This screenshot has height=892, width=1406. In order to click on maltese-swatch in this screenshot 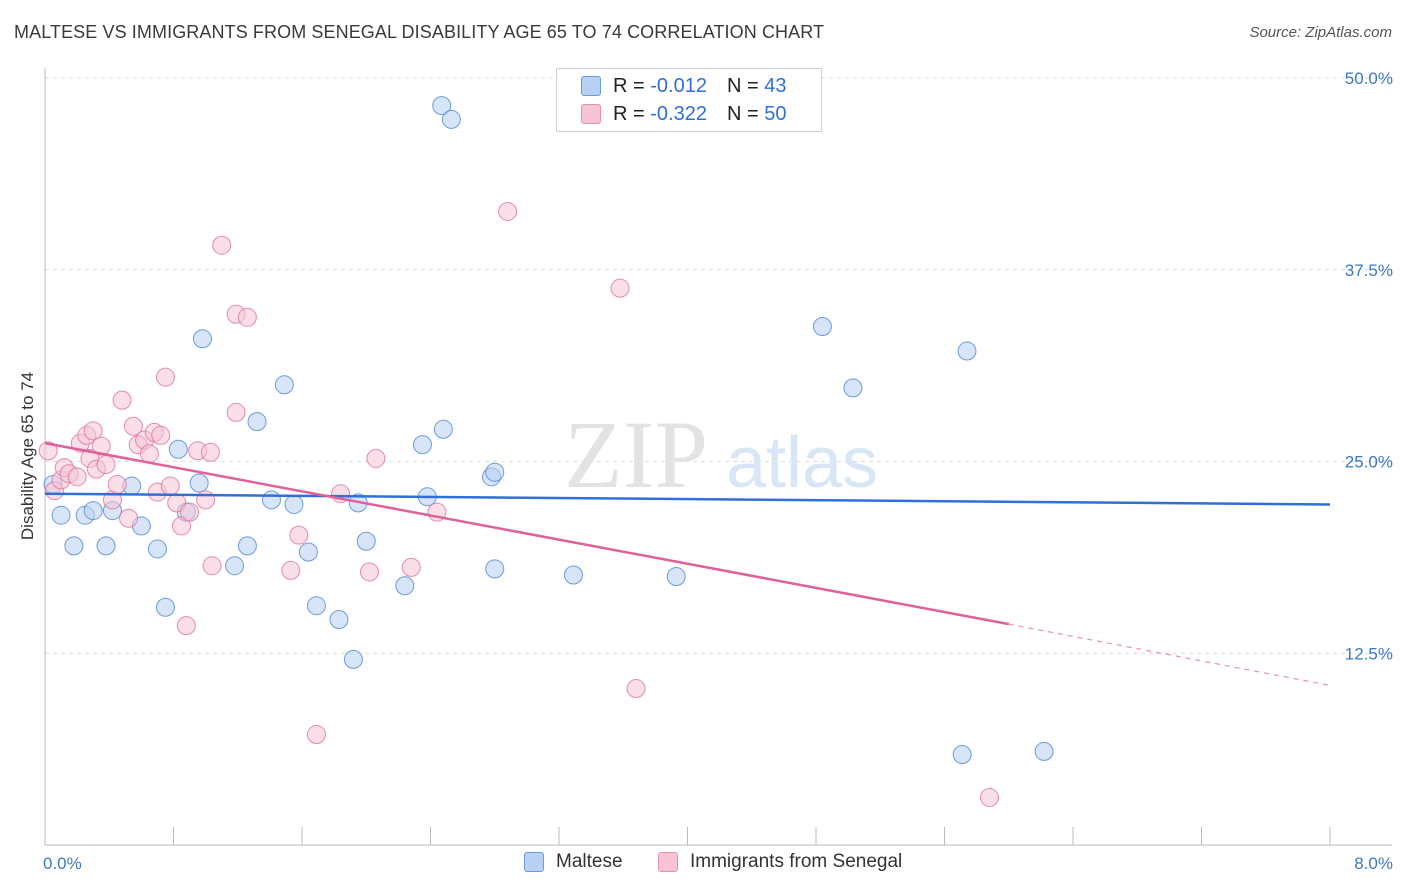, I will do `click(591, 86)`.